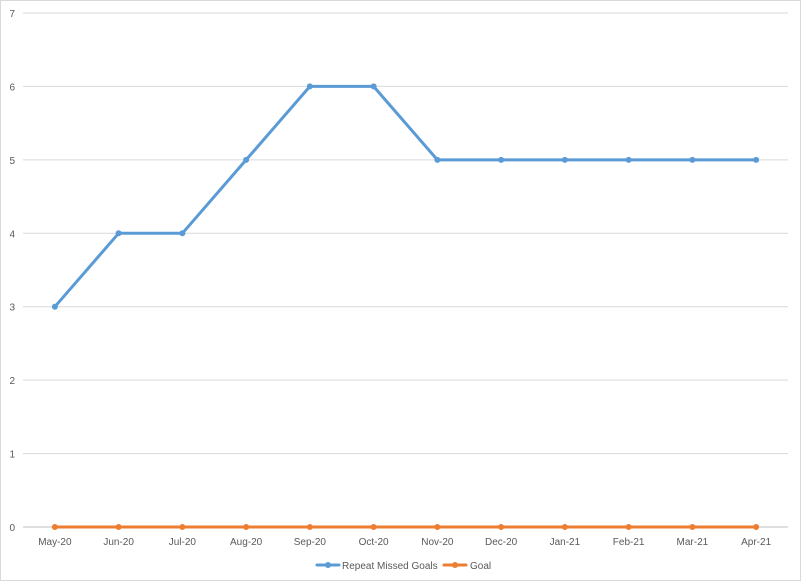  What do you see at coordinates (12, 161) in the screenshot?
I see `y-tick-label-5: 5` at bounding box center [12, 161].